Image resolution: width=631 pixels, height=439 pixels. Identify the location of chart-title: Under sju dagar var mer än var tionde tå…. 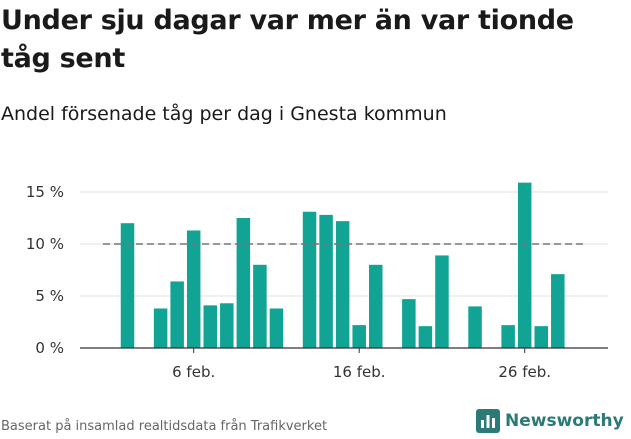
(287, 39).